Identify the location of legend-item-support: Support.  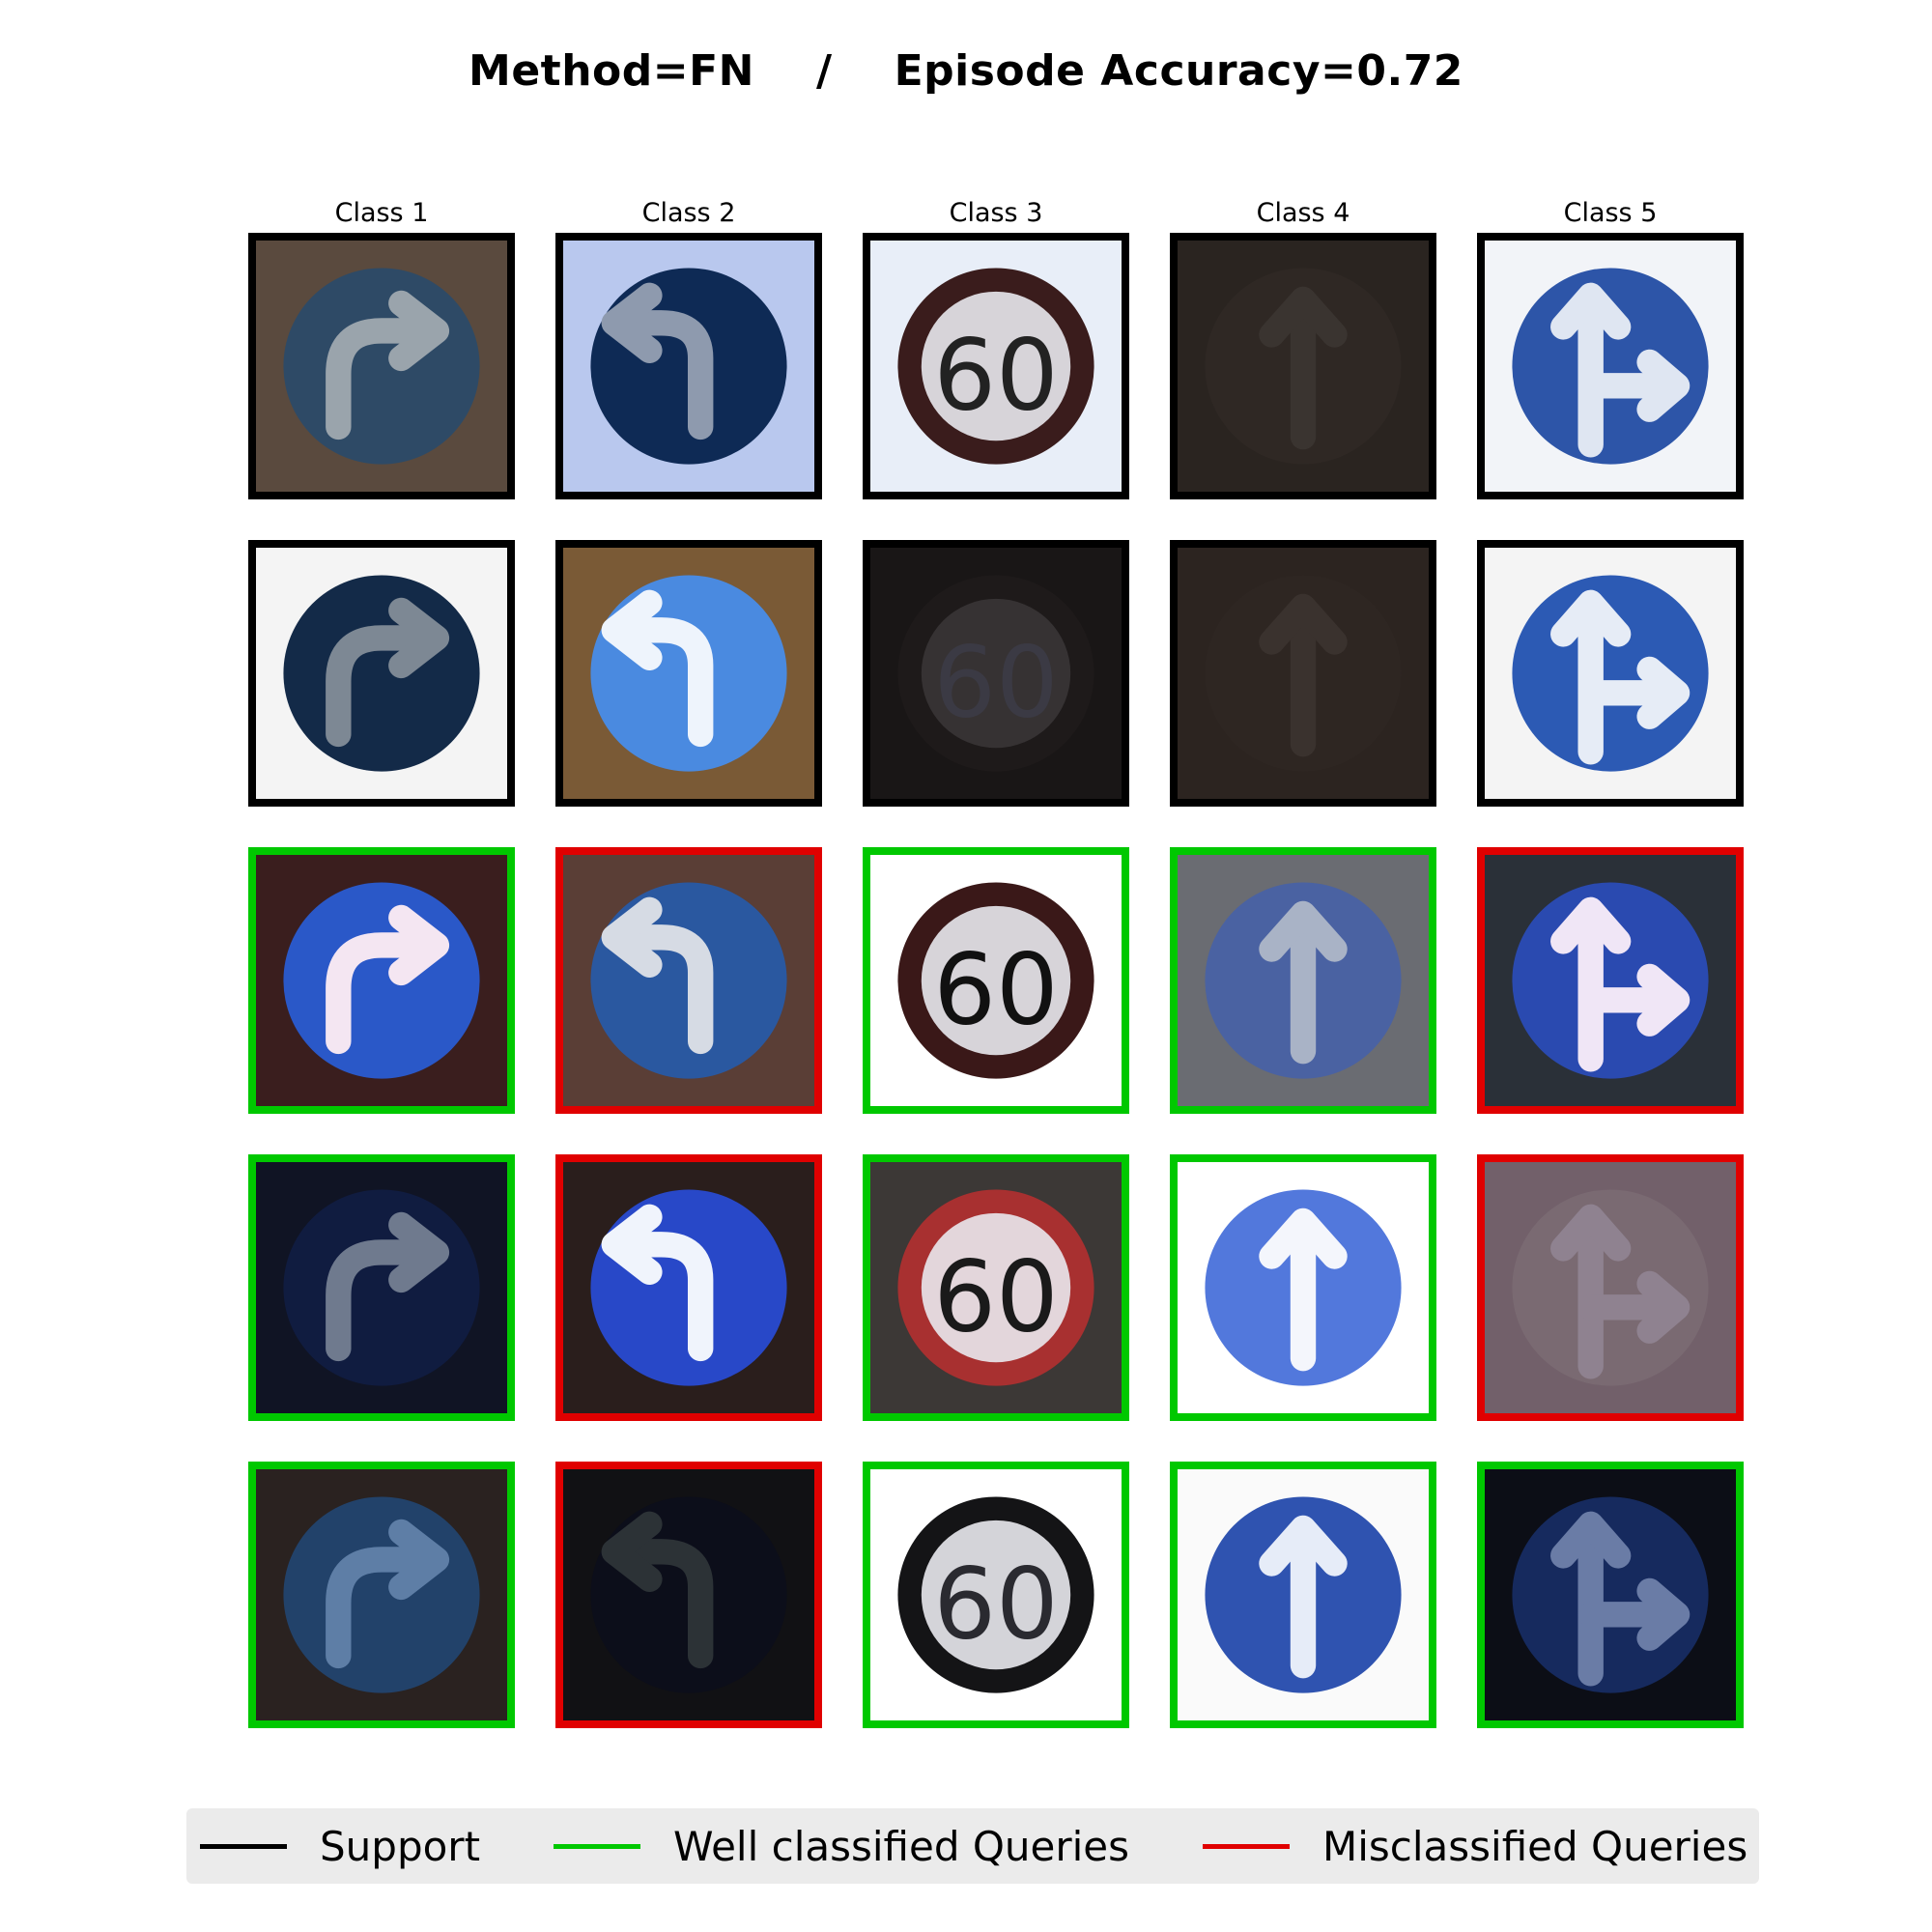
(340, 1846).